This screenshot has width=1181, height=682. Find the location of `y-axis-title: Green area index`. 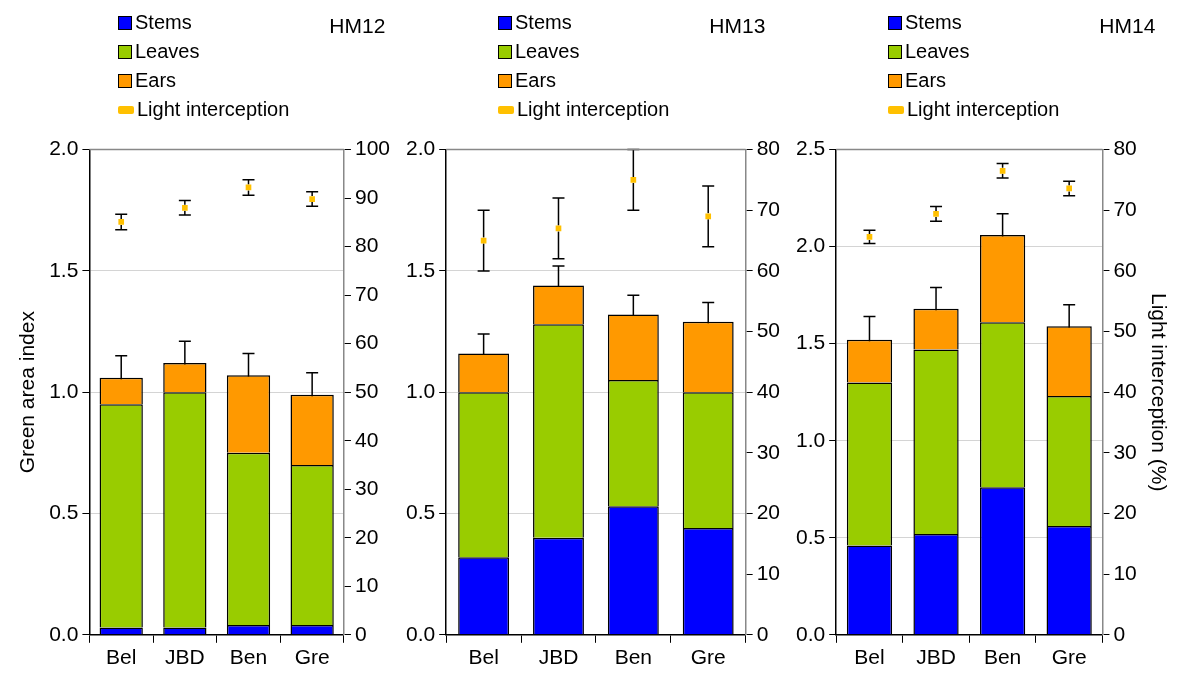

y-axis-title: Green area index is located at coordinates (27, 392).